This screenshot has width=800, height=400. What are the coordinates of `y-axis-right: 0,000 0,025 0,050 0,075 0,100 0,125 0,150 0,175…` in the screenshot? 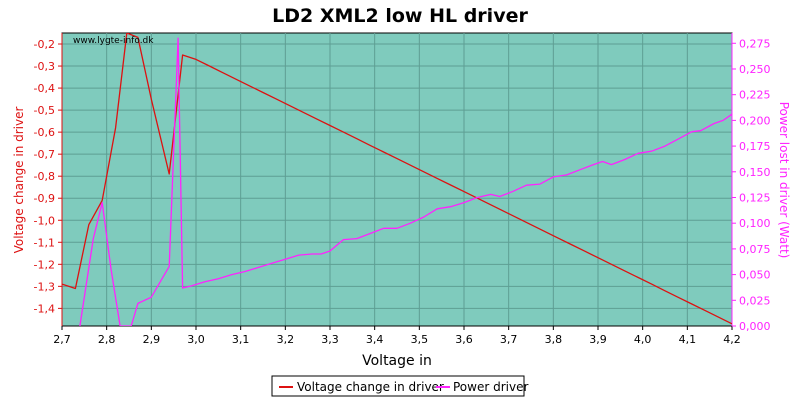 It's located at (751, 183).